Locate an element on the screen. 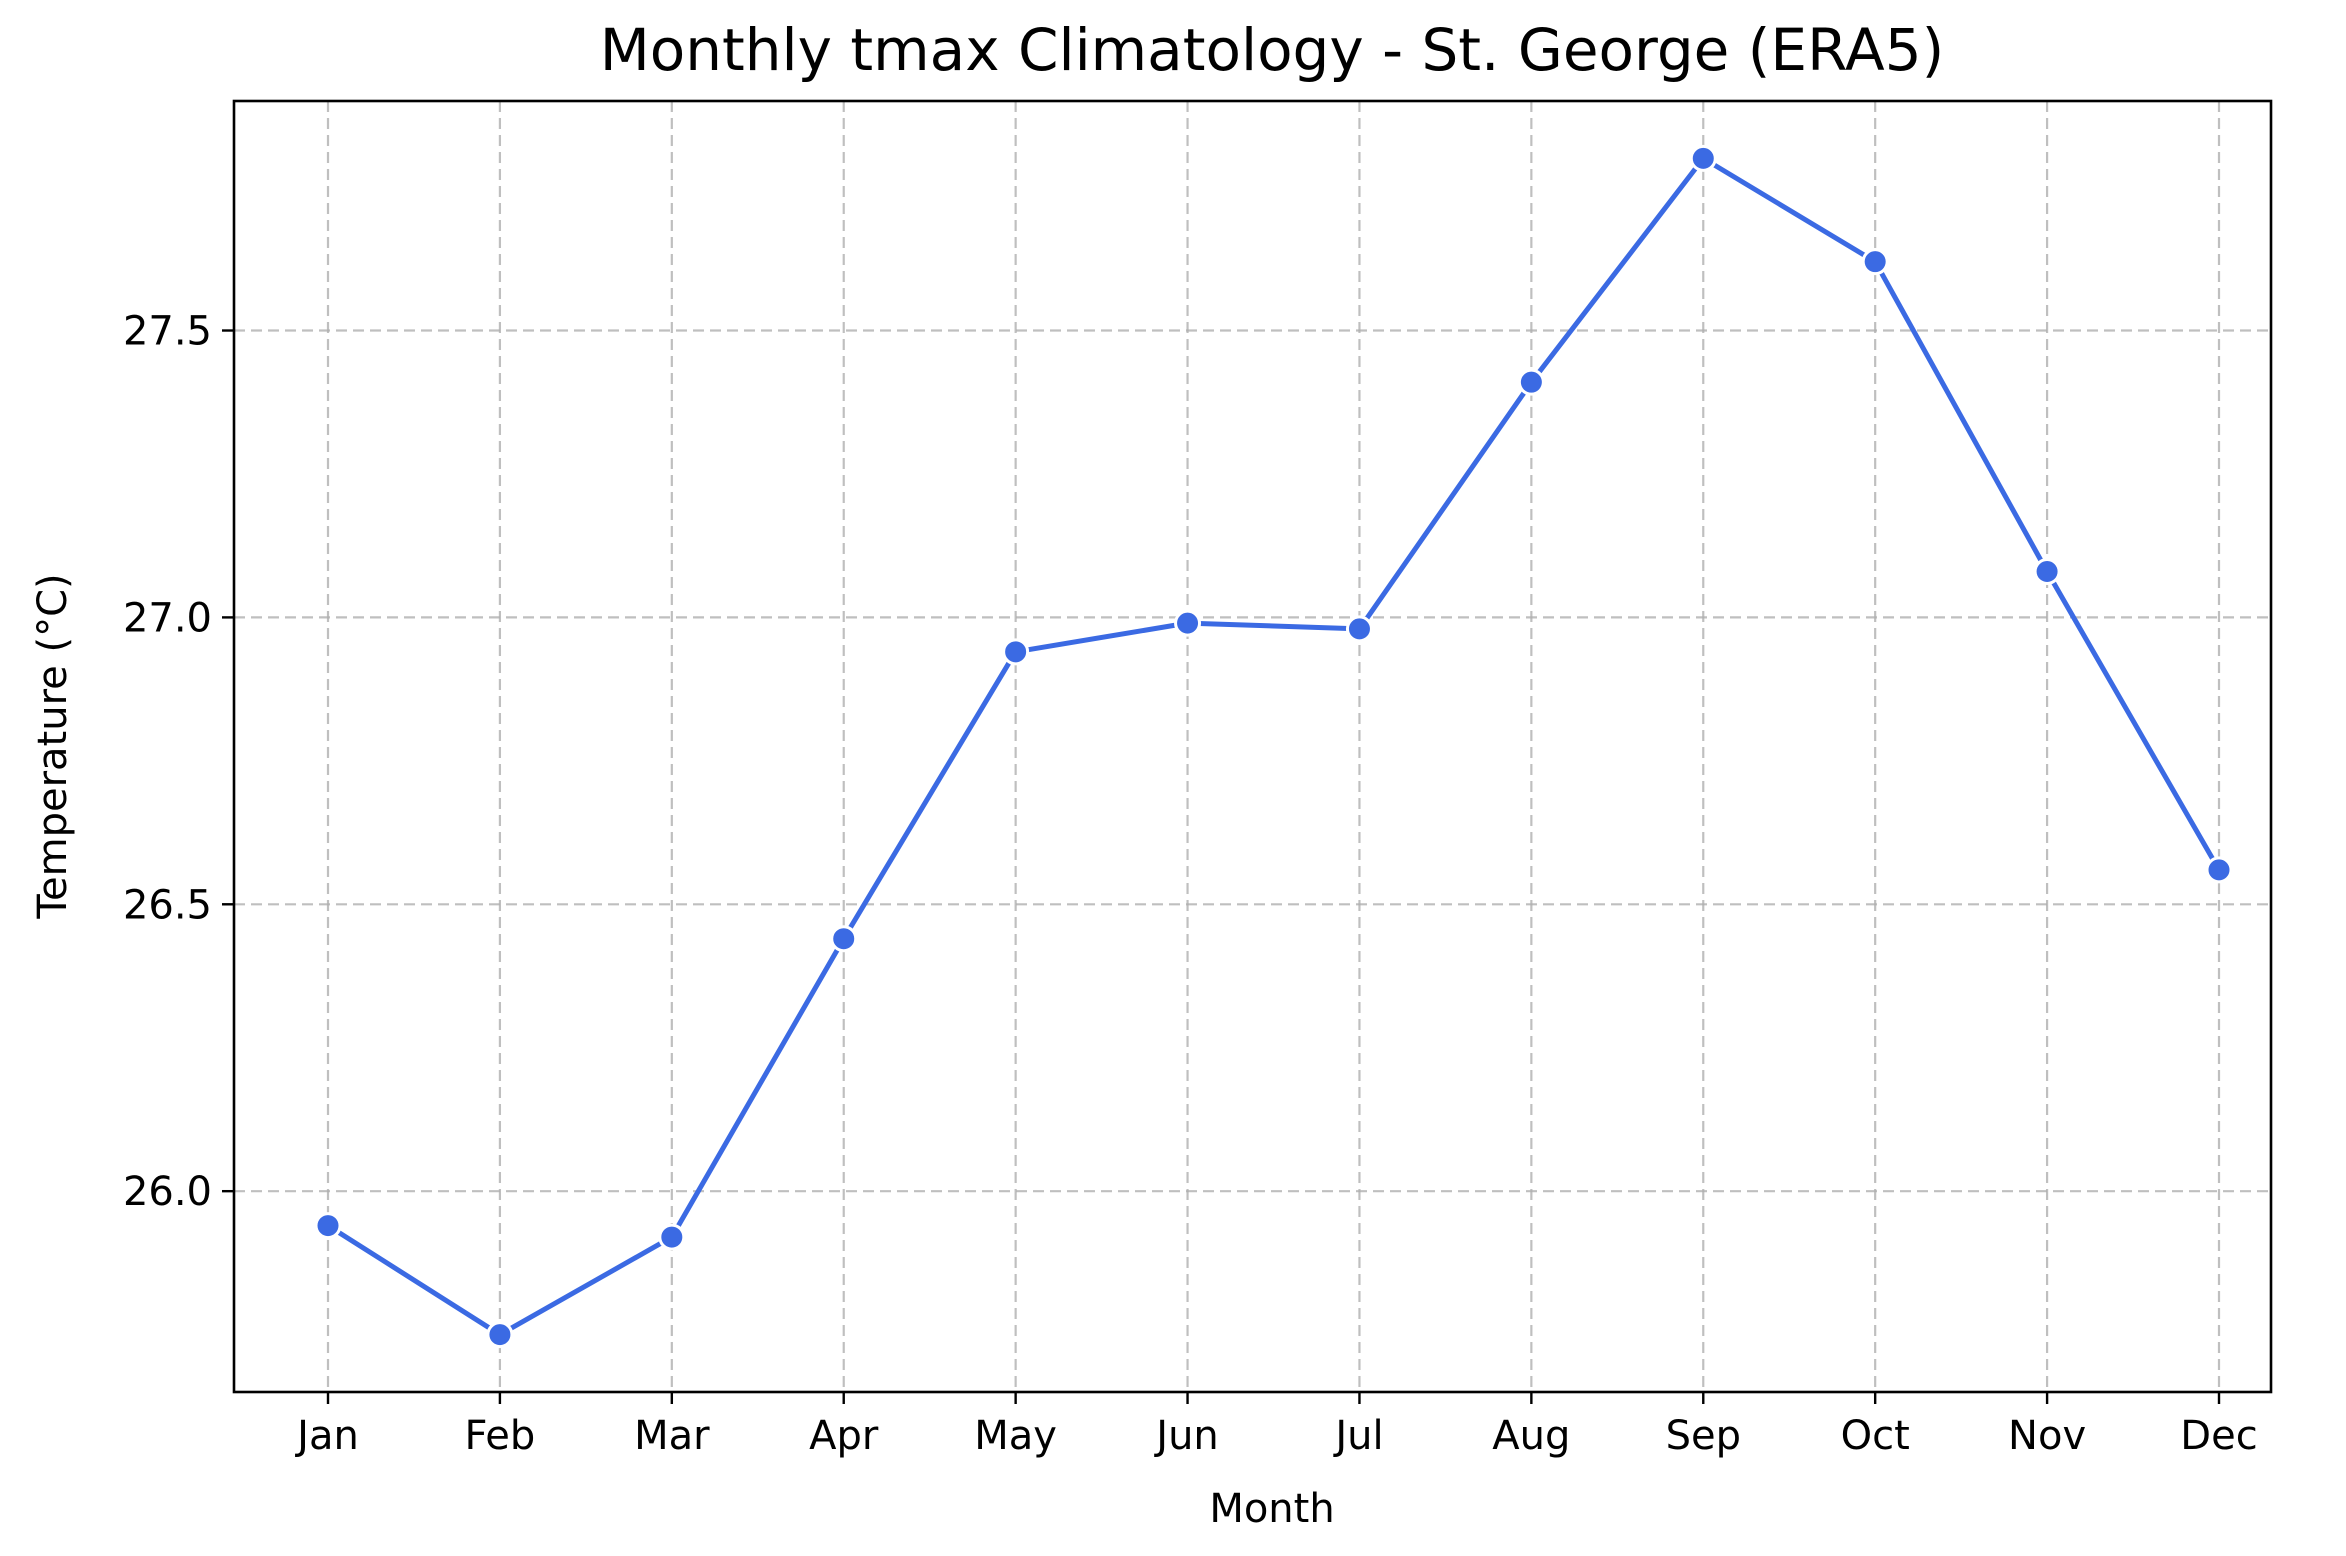 The image size is (2346, 1556). data-point-nov is located at coordinates (2047, 571).